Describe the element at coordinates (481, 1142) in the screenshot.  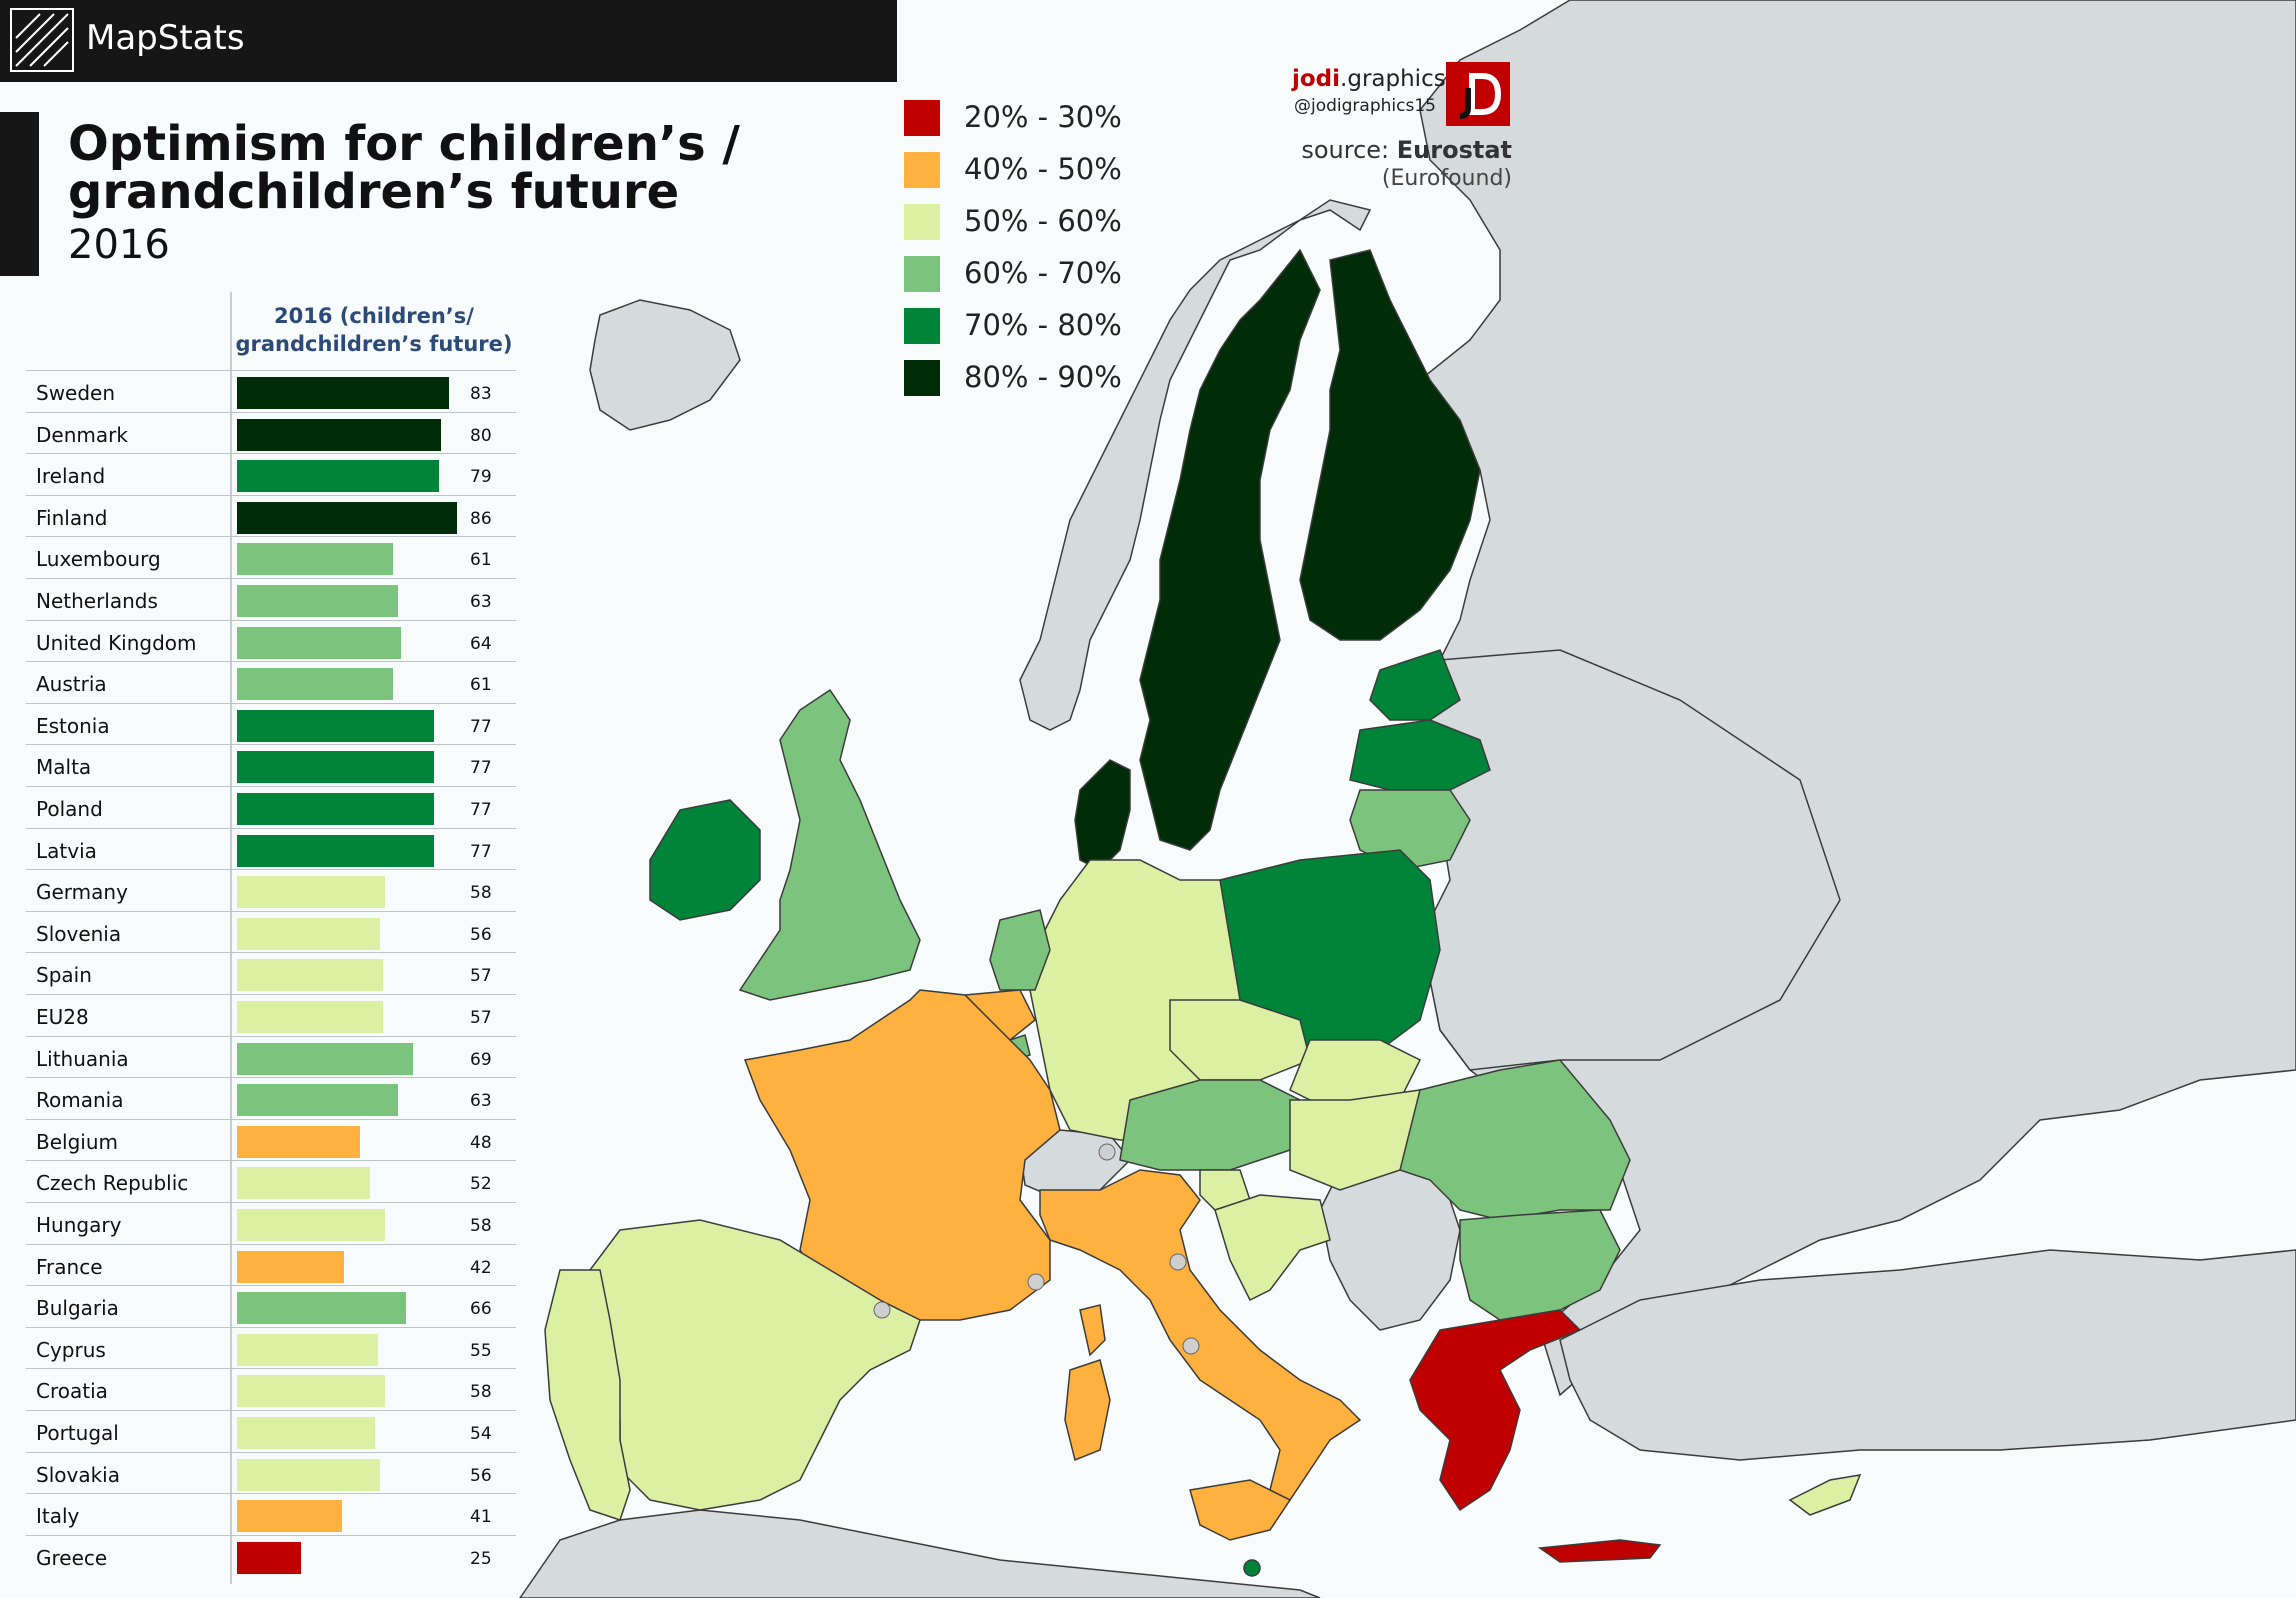
I see `row-value: 48` at that location.